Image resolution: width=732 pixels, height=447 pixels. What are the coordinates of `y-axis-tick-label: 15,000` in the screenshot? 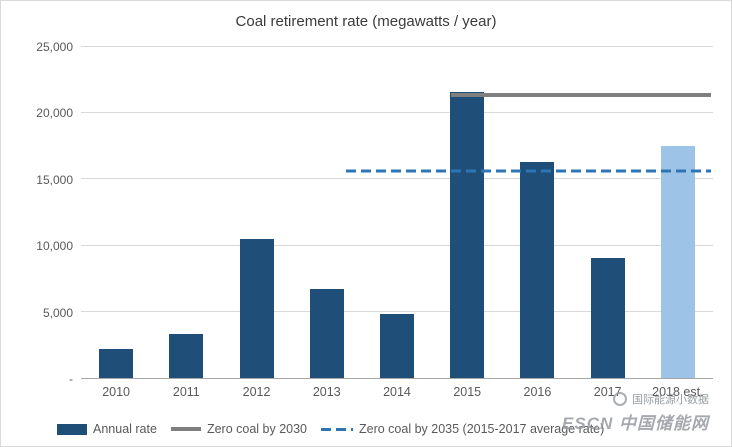 It's located at (54, 179).